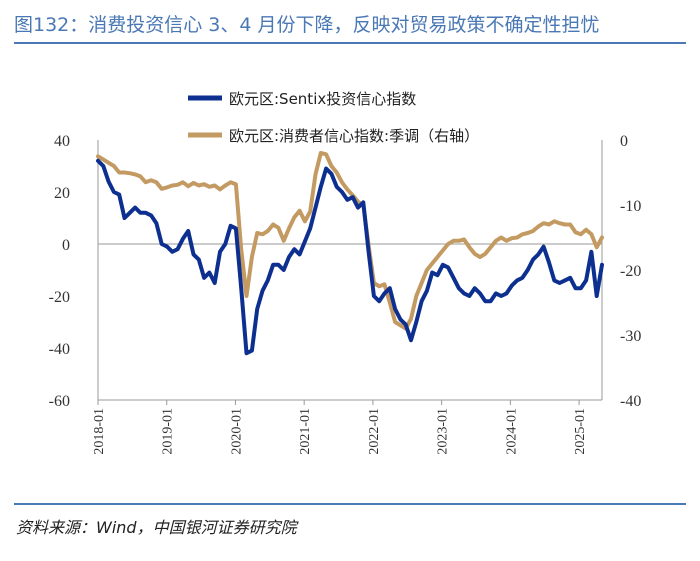  What do you see at coordinates (99, 431) in the screenshot?
I see `x-tick-label: 2018-01` at bounding box center [99, 431].